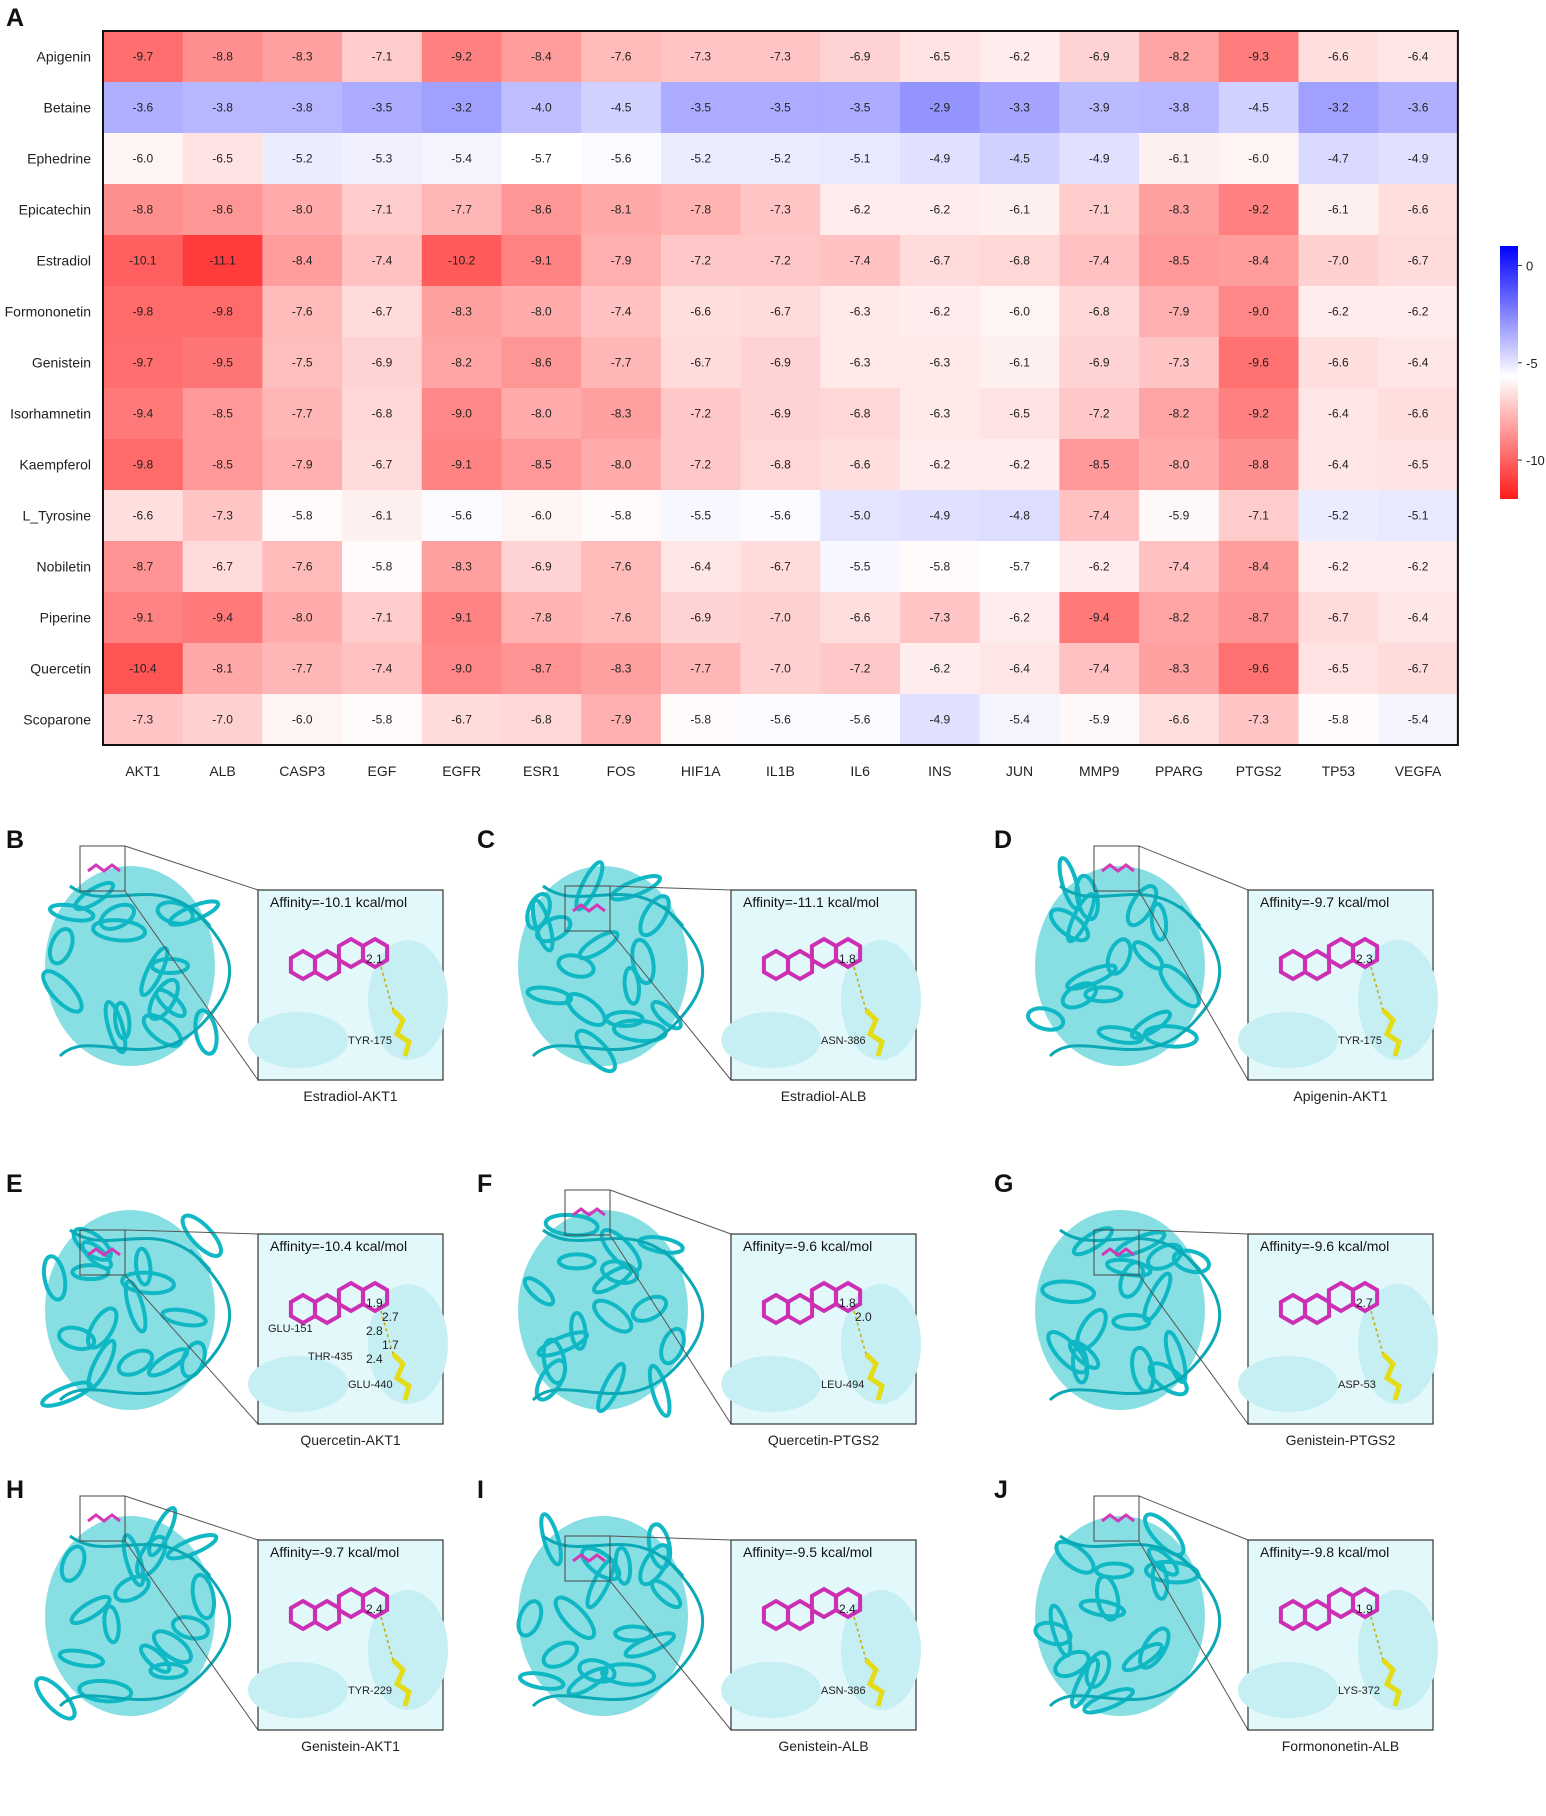  I want to click on heatmap-value-label: -6.9, so click(541, 567).